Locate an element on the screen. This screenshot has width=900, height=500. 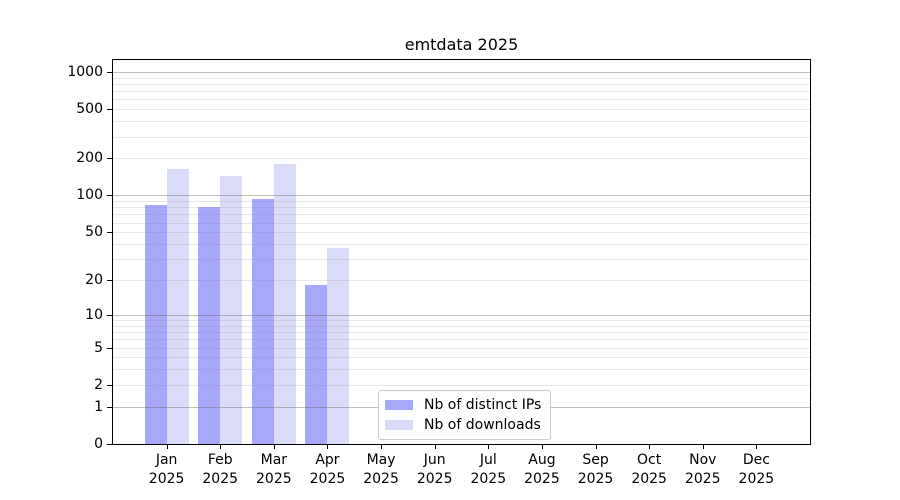
x-tick-label: Aug 2025 is located at coordinates (542, 469).